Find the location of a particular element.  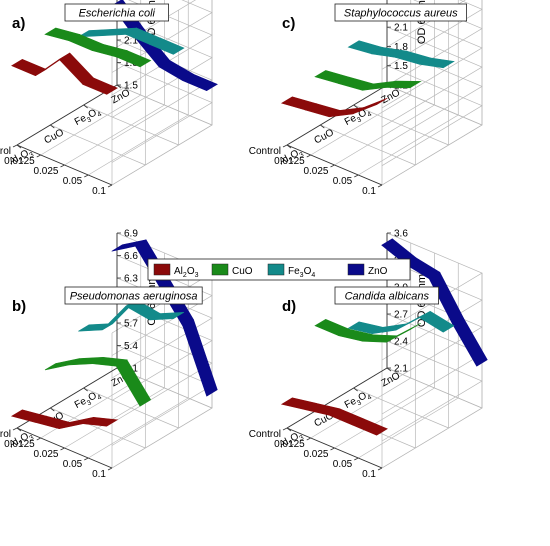

z-tick-label: 1.8 is located at coordinates (401, 47).